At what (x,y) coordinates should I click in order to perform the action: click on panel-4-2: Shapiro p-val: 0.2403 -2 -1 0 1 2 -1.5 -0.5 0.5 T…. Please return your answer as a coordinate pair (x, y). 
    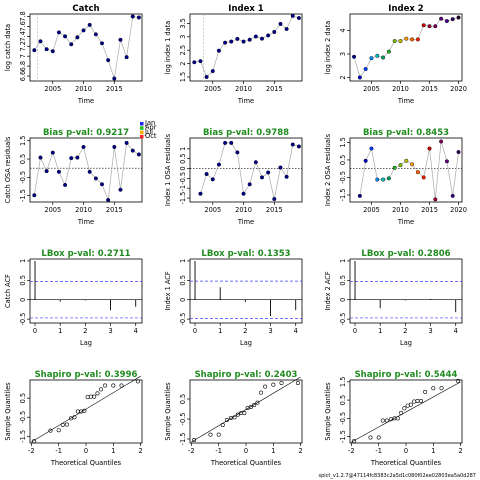
    Looking at the image, I should click on (233, 418).